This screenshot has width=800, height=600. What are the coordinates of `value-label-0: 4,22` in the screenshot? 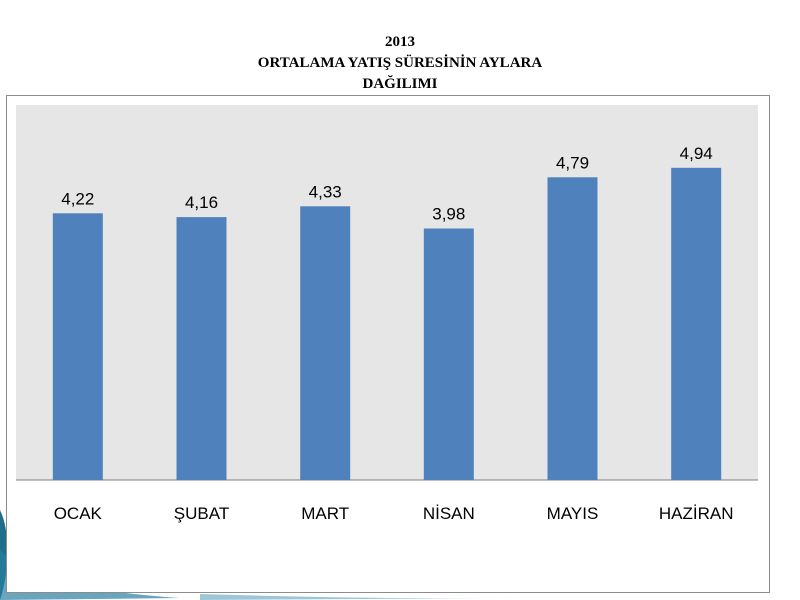 It's located at (77, 198).